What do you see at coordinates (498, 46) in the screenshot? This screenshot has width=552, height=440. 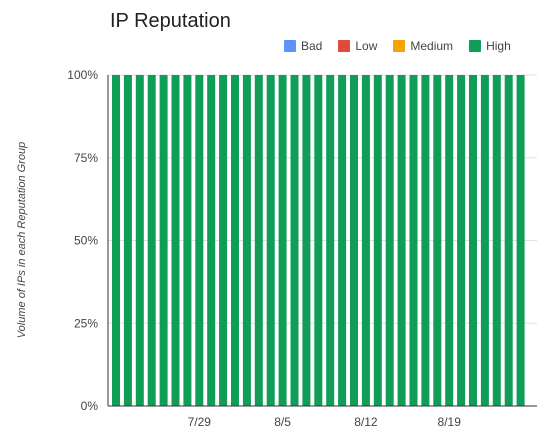 I see `legend-label-high: High` at bounding box center [498, 46].